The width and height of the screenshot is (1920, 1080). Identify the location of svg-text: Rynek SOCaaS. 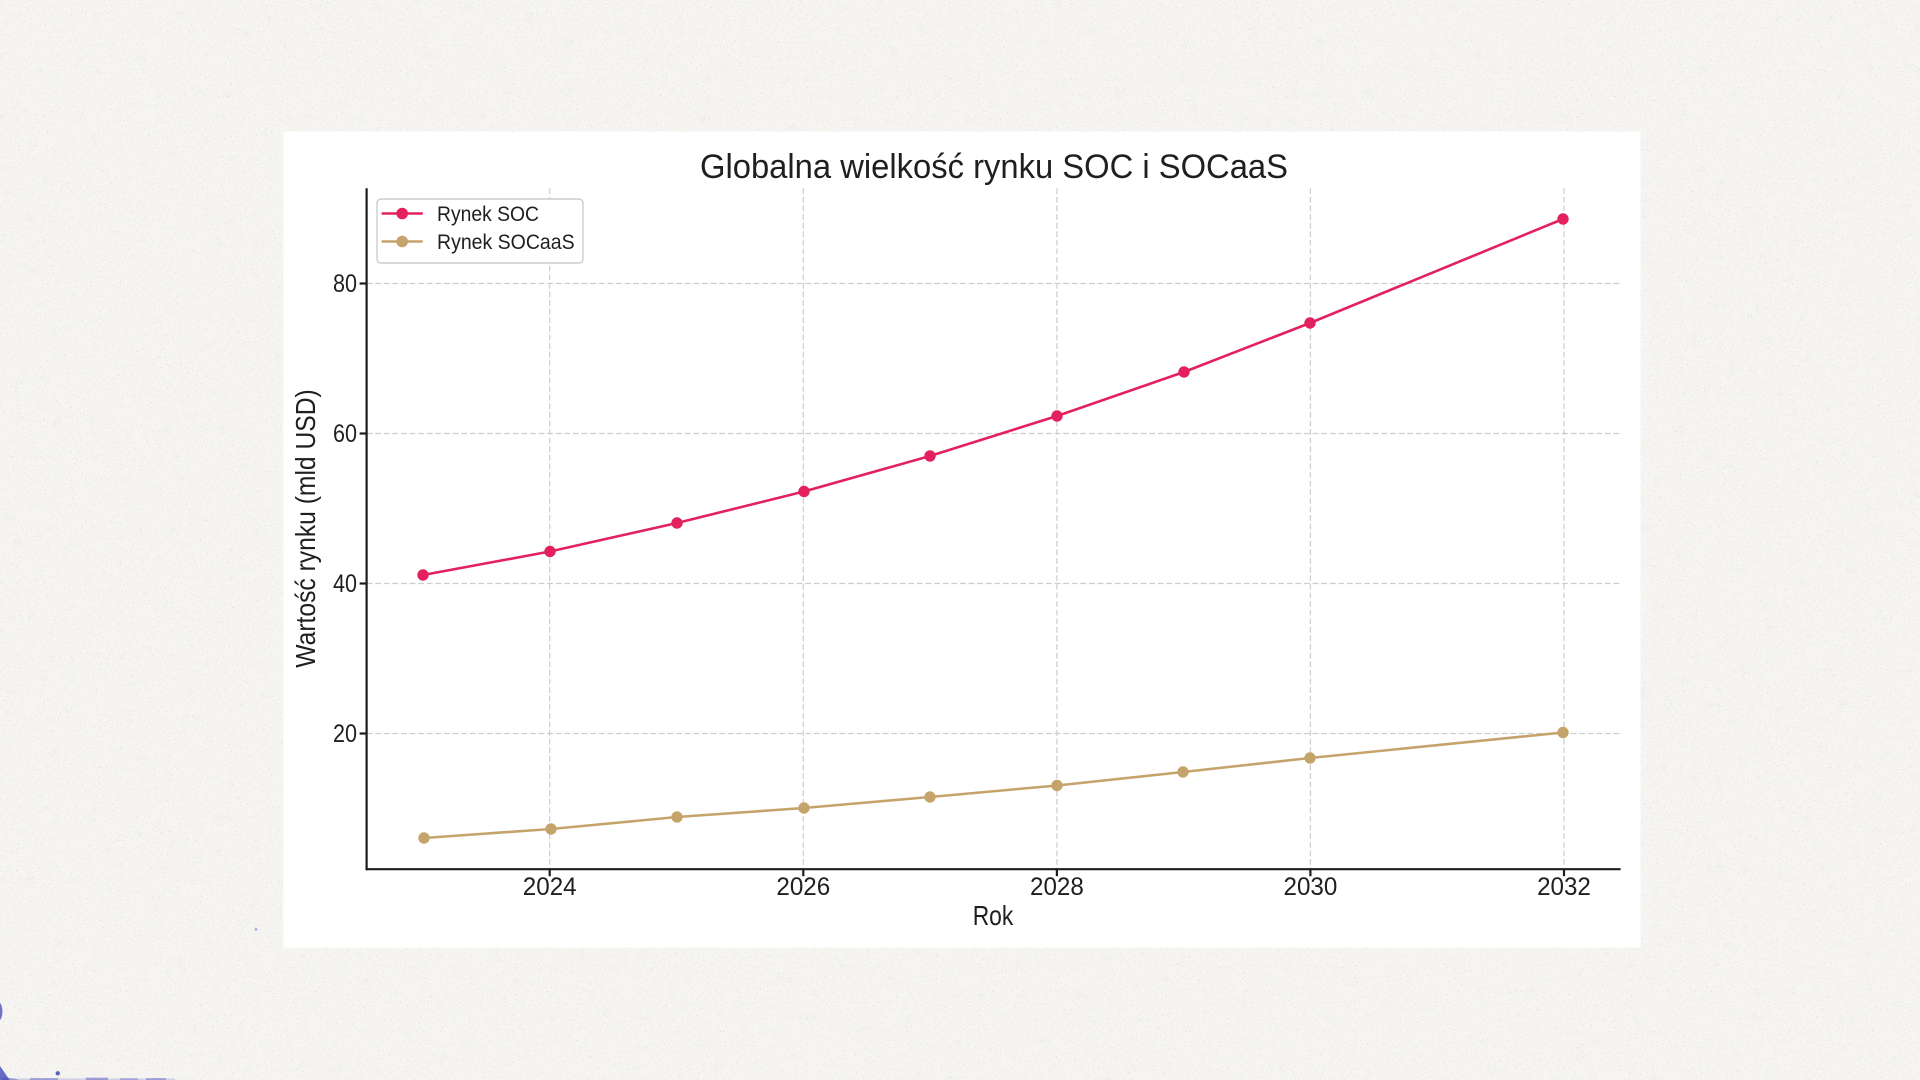
(506, 242).